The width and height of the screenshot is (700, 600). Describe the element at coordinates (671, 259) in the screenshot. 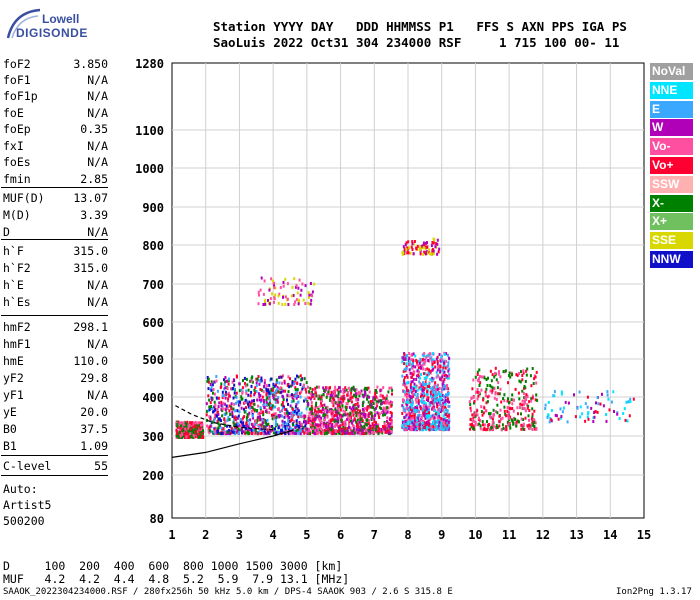

I see `legend-item: NNW` at that location.